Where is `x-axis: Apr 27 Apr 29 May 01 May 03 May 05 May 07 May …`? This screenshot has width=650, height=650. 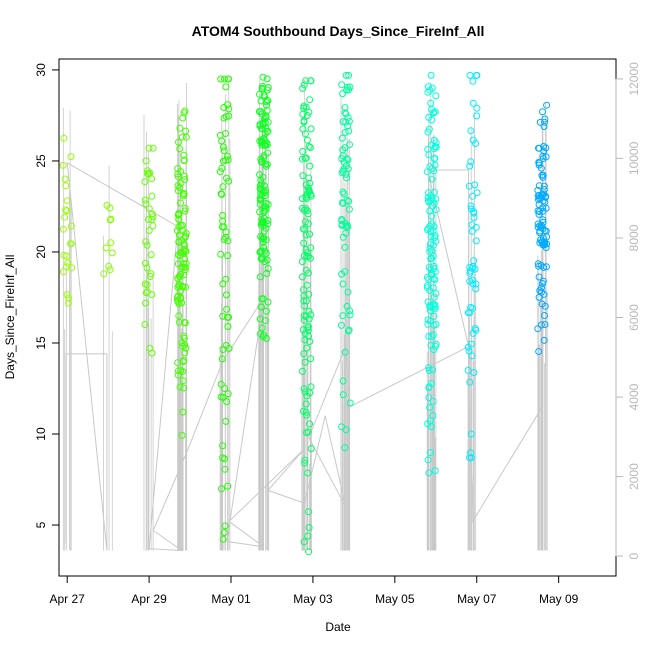 x-axis: Apr 27 Apr 29 May 01 May 03 May 05 May 07 May … is located at coordinates (314, 590).